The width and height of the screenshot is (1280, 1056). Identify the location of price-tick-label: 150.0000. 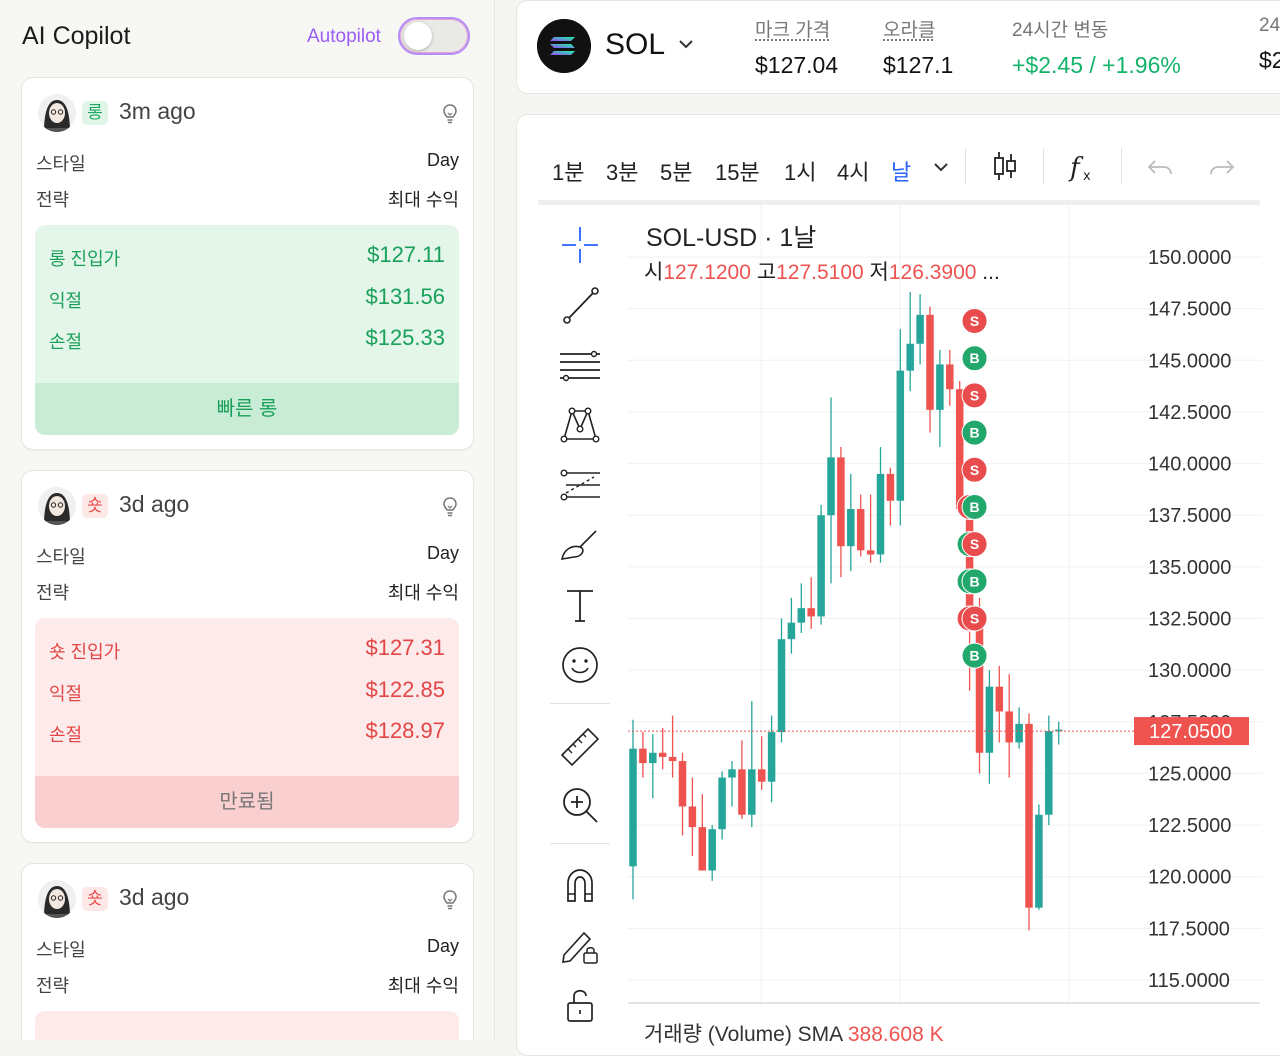
(1189, 258).